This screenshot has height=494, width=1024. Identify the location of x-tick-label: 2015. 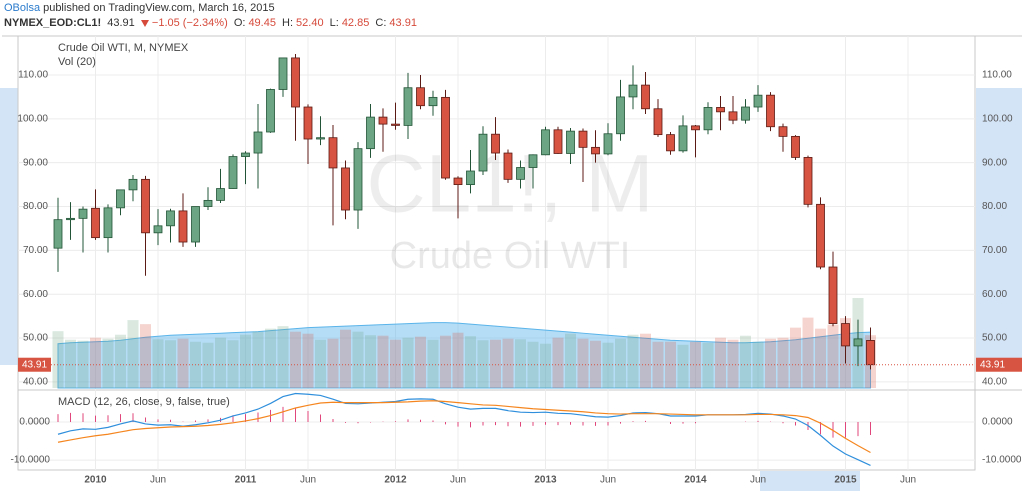
(845, 480).